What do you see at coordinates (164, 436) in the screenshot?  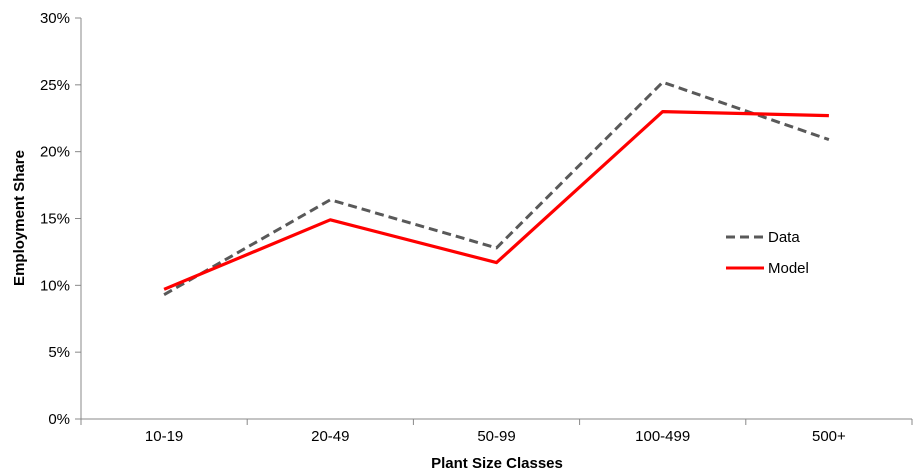 I see `x-tick-label: 10-19` at bounding box center [164, 436].